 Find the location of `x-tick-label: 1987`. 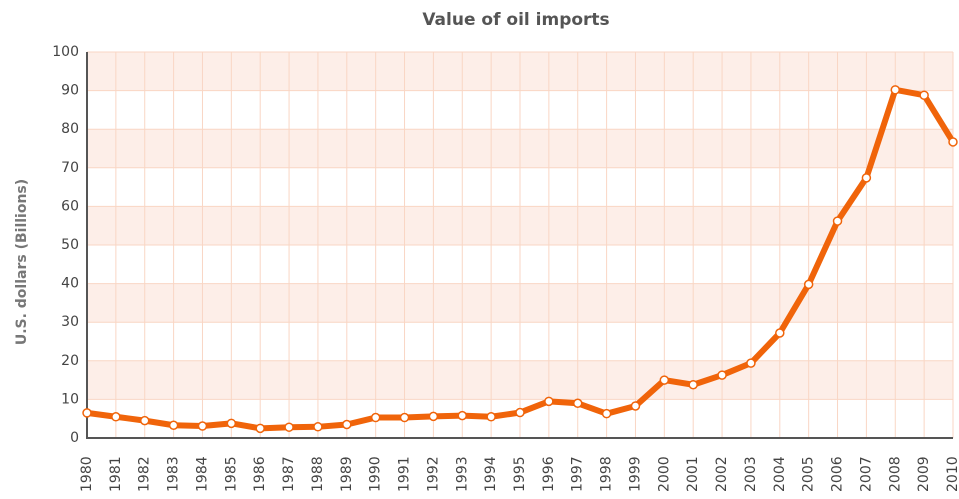

x-tick-label: 1987 is located at coordinates (289, 474).